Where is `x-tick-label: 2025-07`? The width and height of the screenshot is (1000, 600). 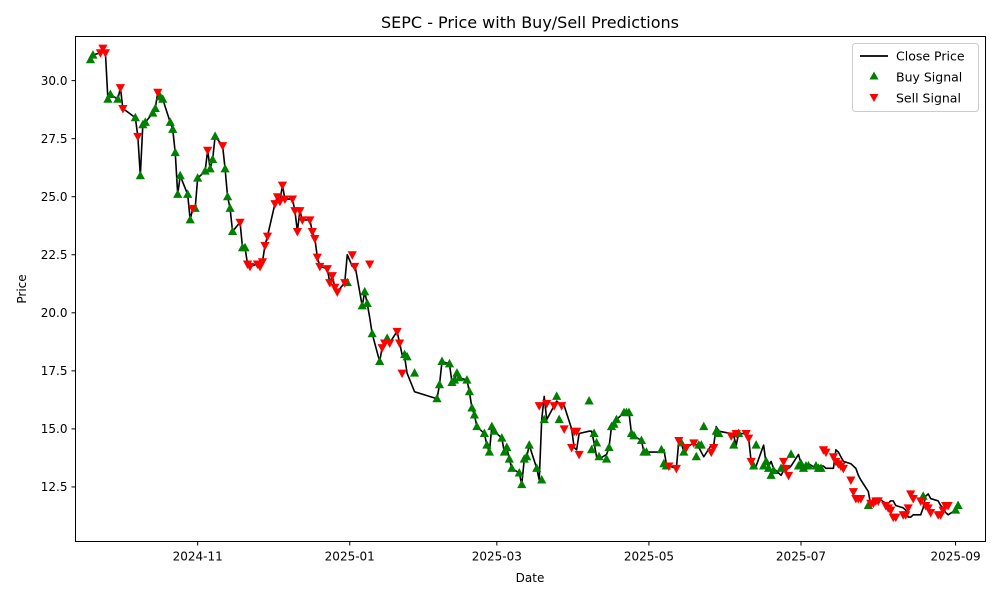
x-tick-label: 2025-07 is located at coordinates (801, 557).